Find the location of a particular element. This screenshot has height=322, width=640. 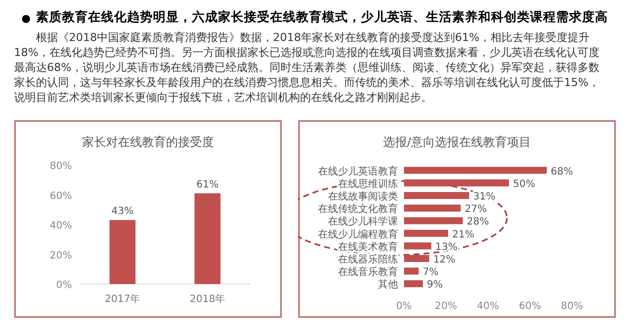

data-label: 61% is located at coordinates (207, 184).